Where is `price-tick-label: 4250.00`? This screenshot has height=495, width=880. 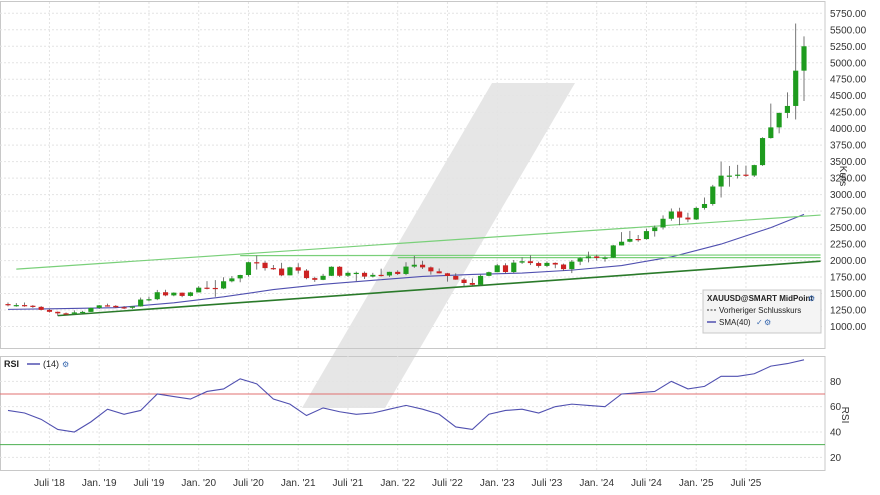 price-tick-label: 4250.00 is located at coordinates (848, 113).